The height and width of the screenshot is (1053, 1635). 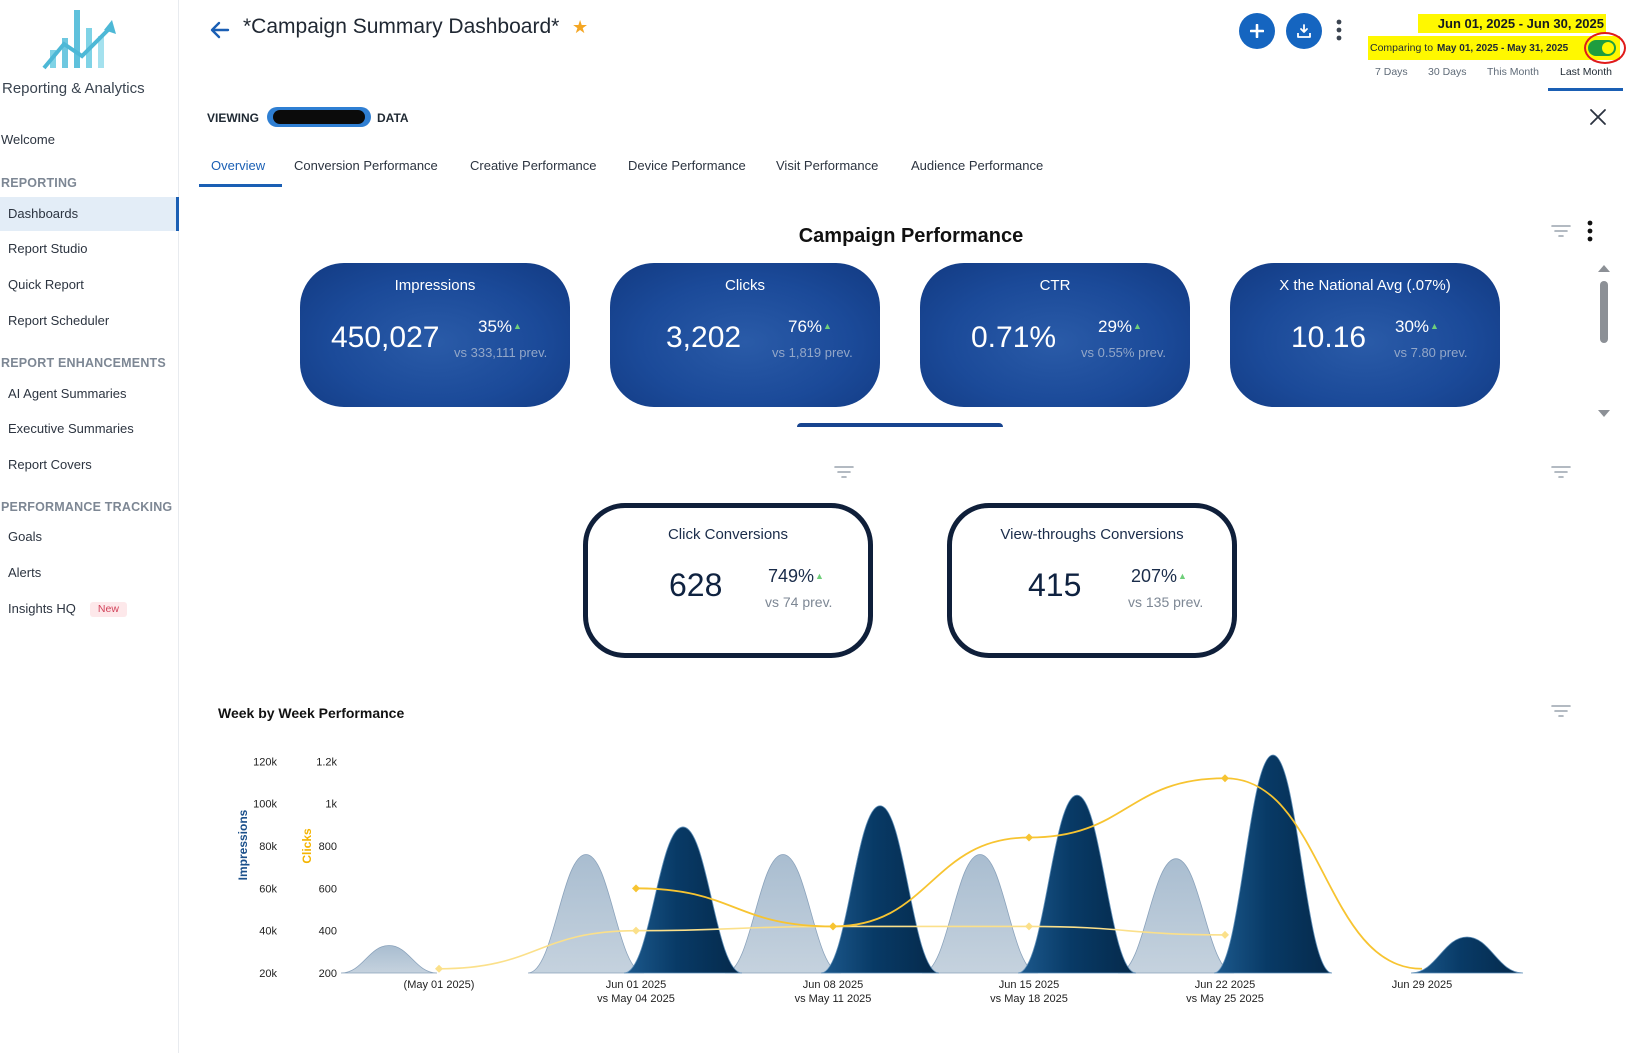 I want to click on widget-more-options-icon, so click(x=1590, y=232).